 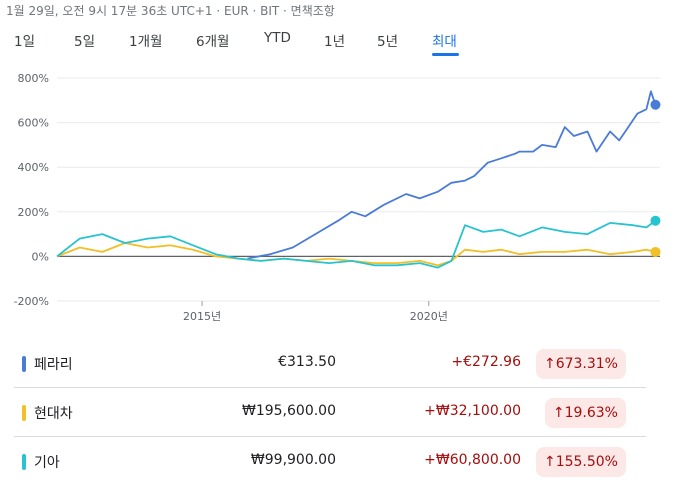 I want to click on tab-1m: 1개월, so click(x=146, y=42).